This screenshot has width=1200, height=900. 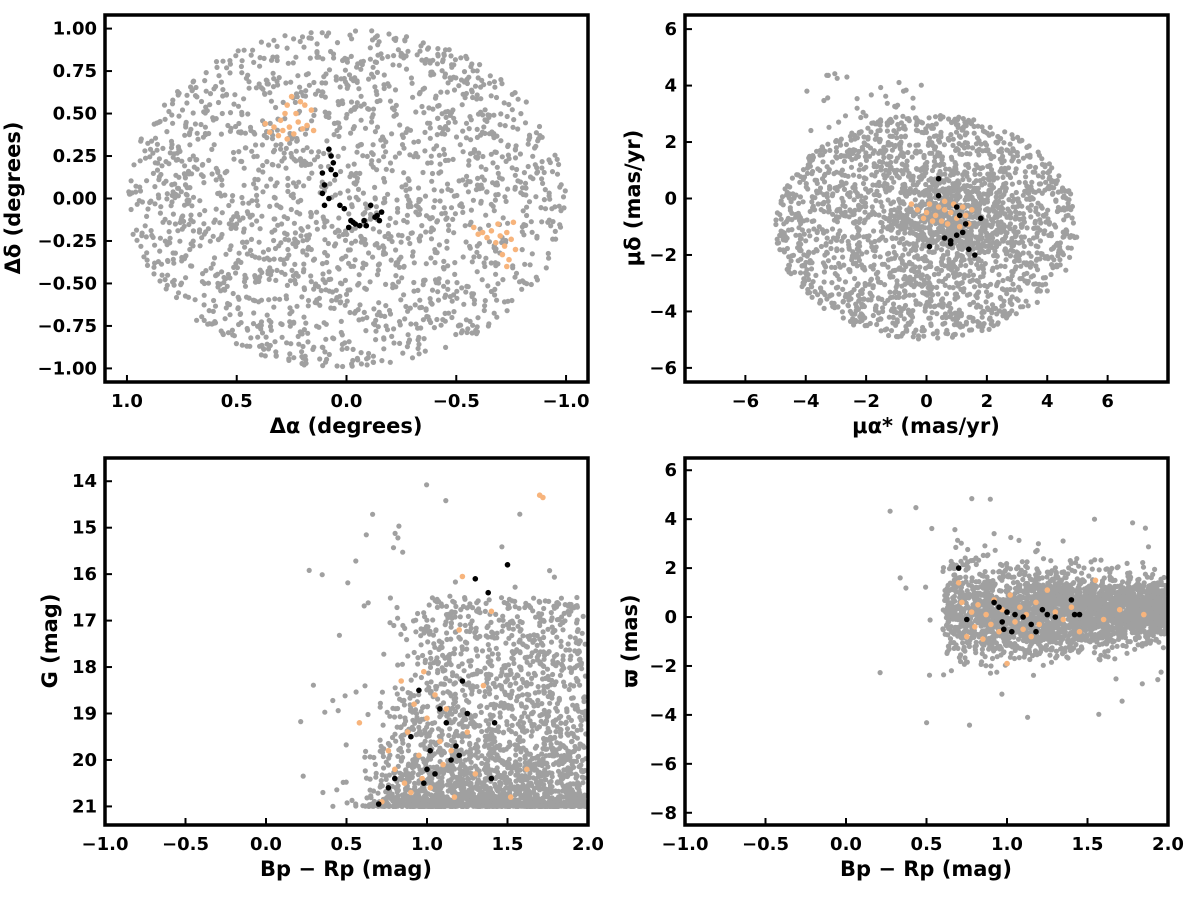 I want to click on cmd-field-point, so click(x=464, y=671).